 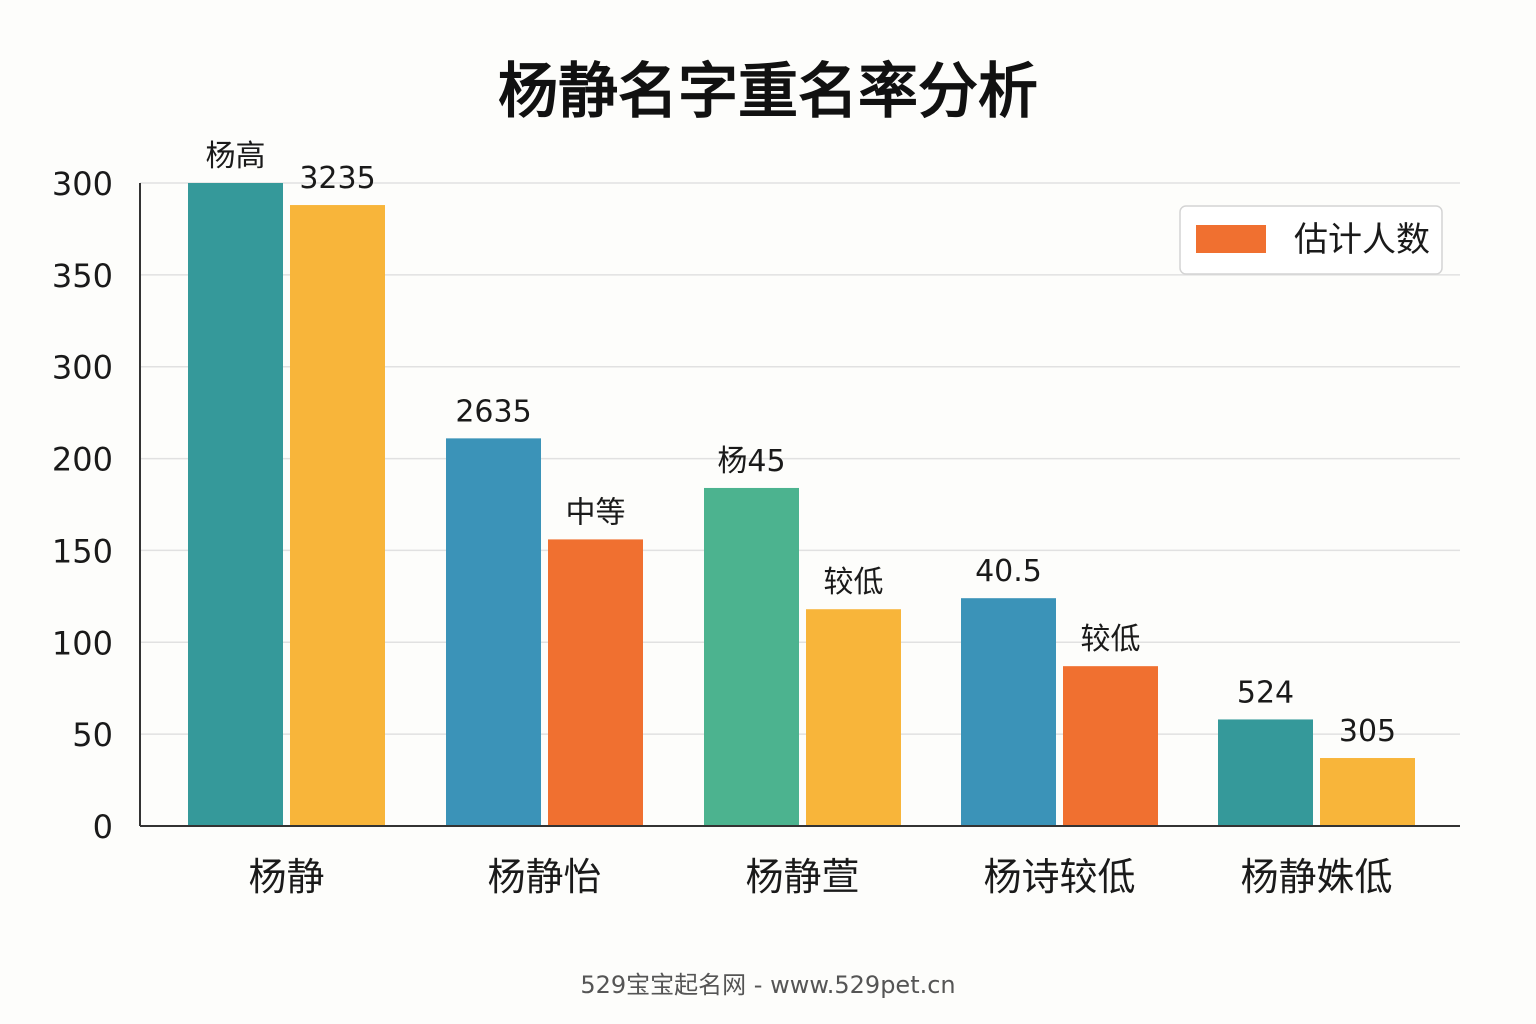 What do you see at coordinates (103, 827) in the screenshot?
I see `y-tick-label: 0` at bounding box center [103, 827].